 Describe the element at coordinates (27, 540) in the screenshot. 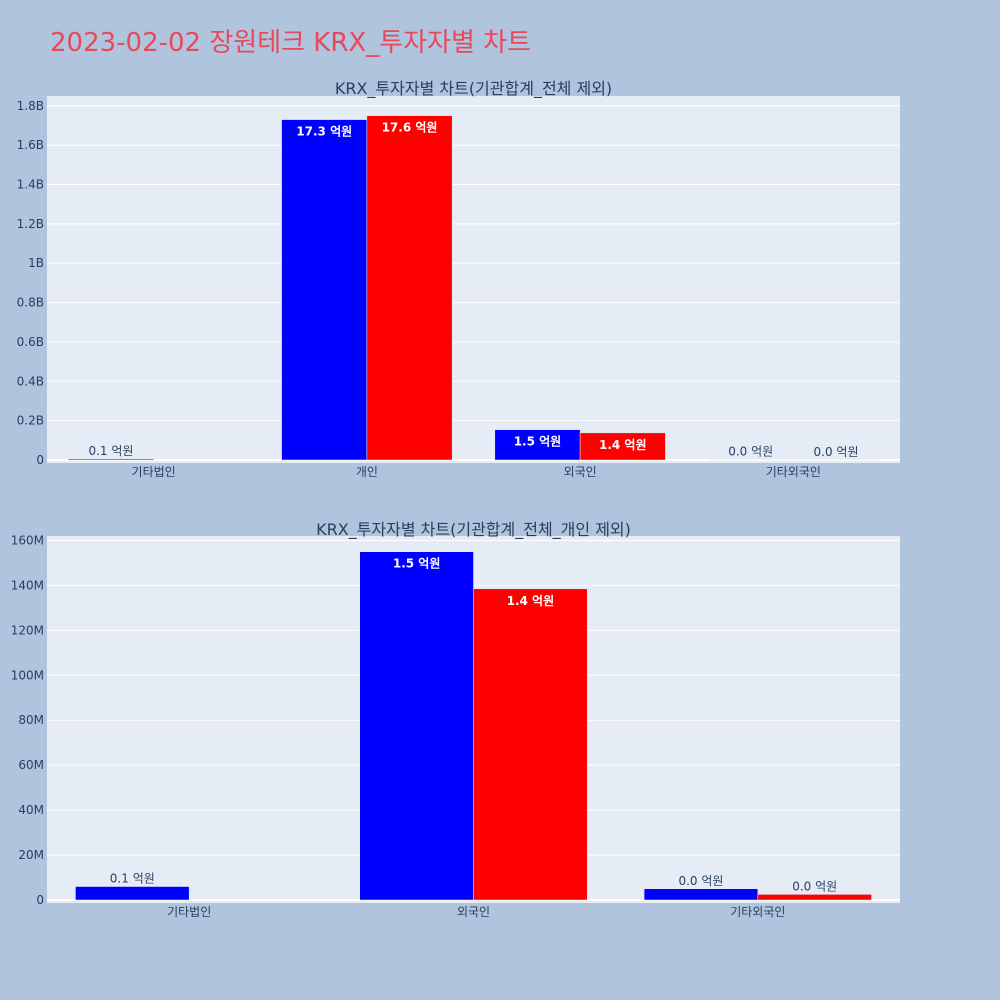

I see `y-tick-label: 160M` at that location.